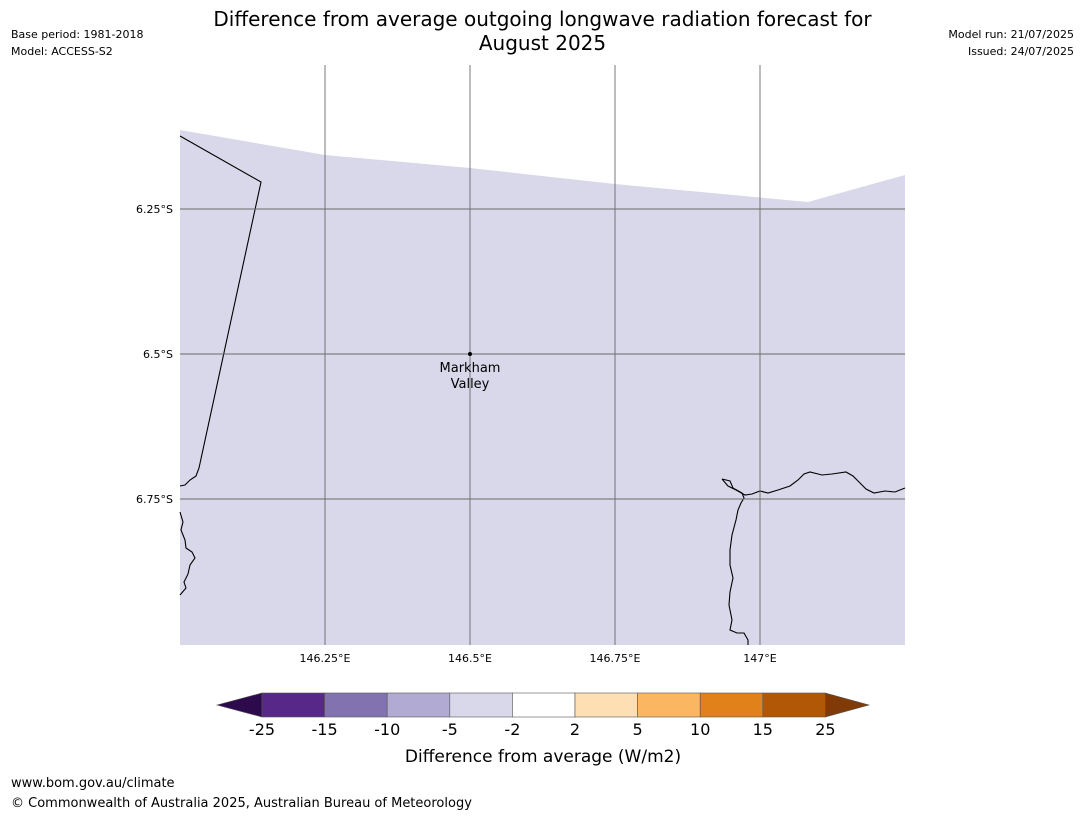 Image resolution: width=1085 pixels, height=816 pixels. What do you see at coordinates (62, 51) in the screenshot?
I see `model-name: Model: ACCESS-S2` at bounding box center [62, 51].